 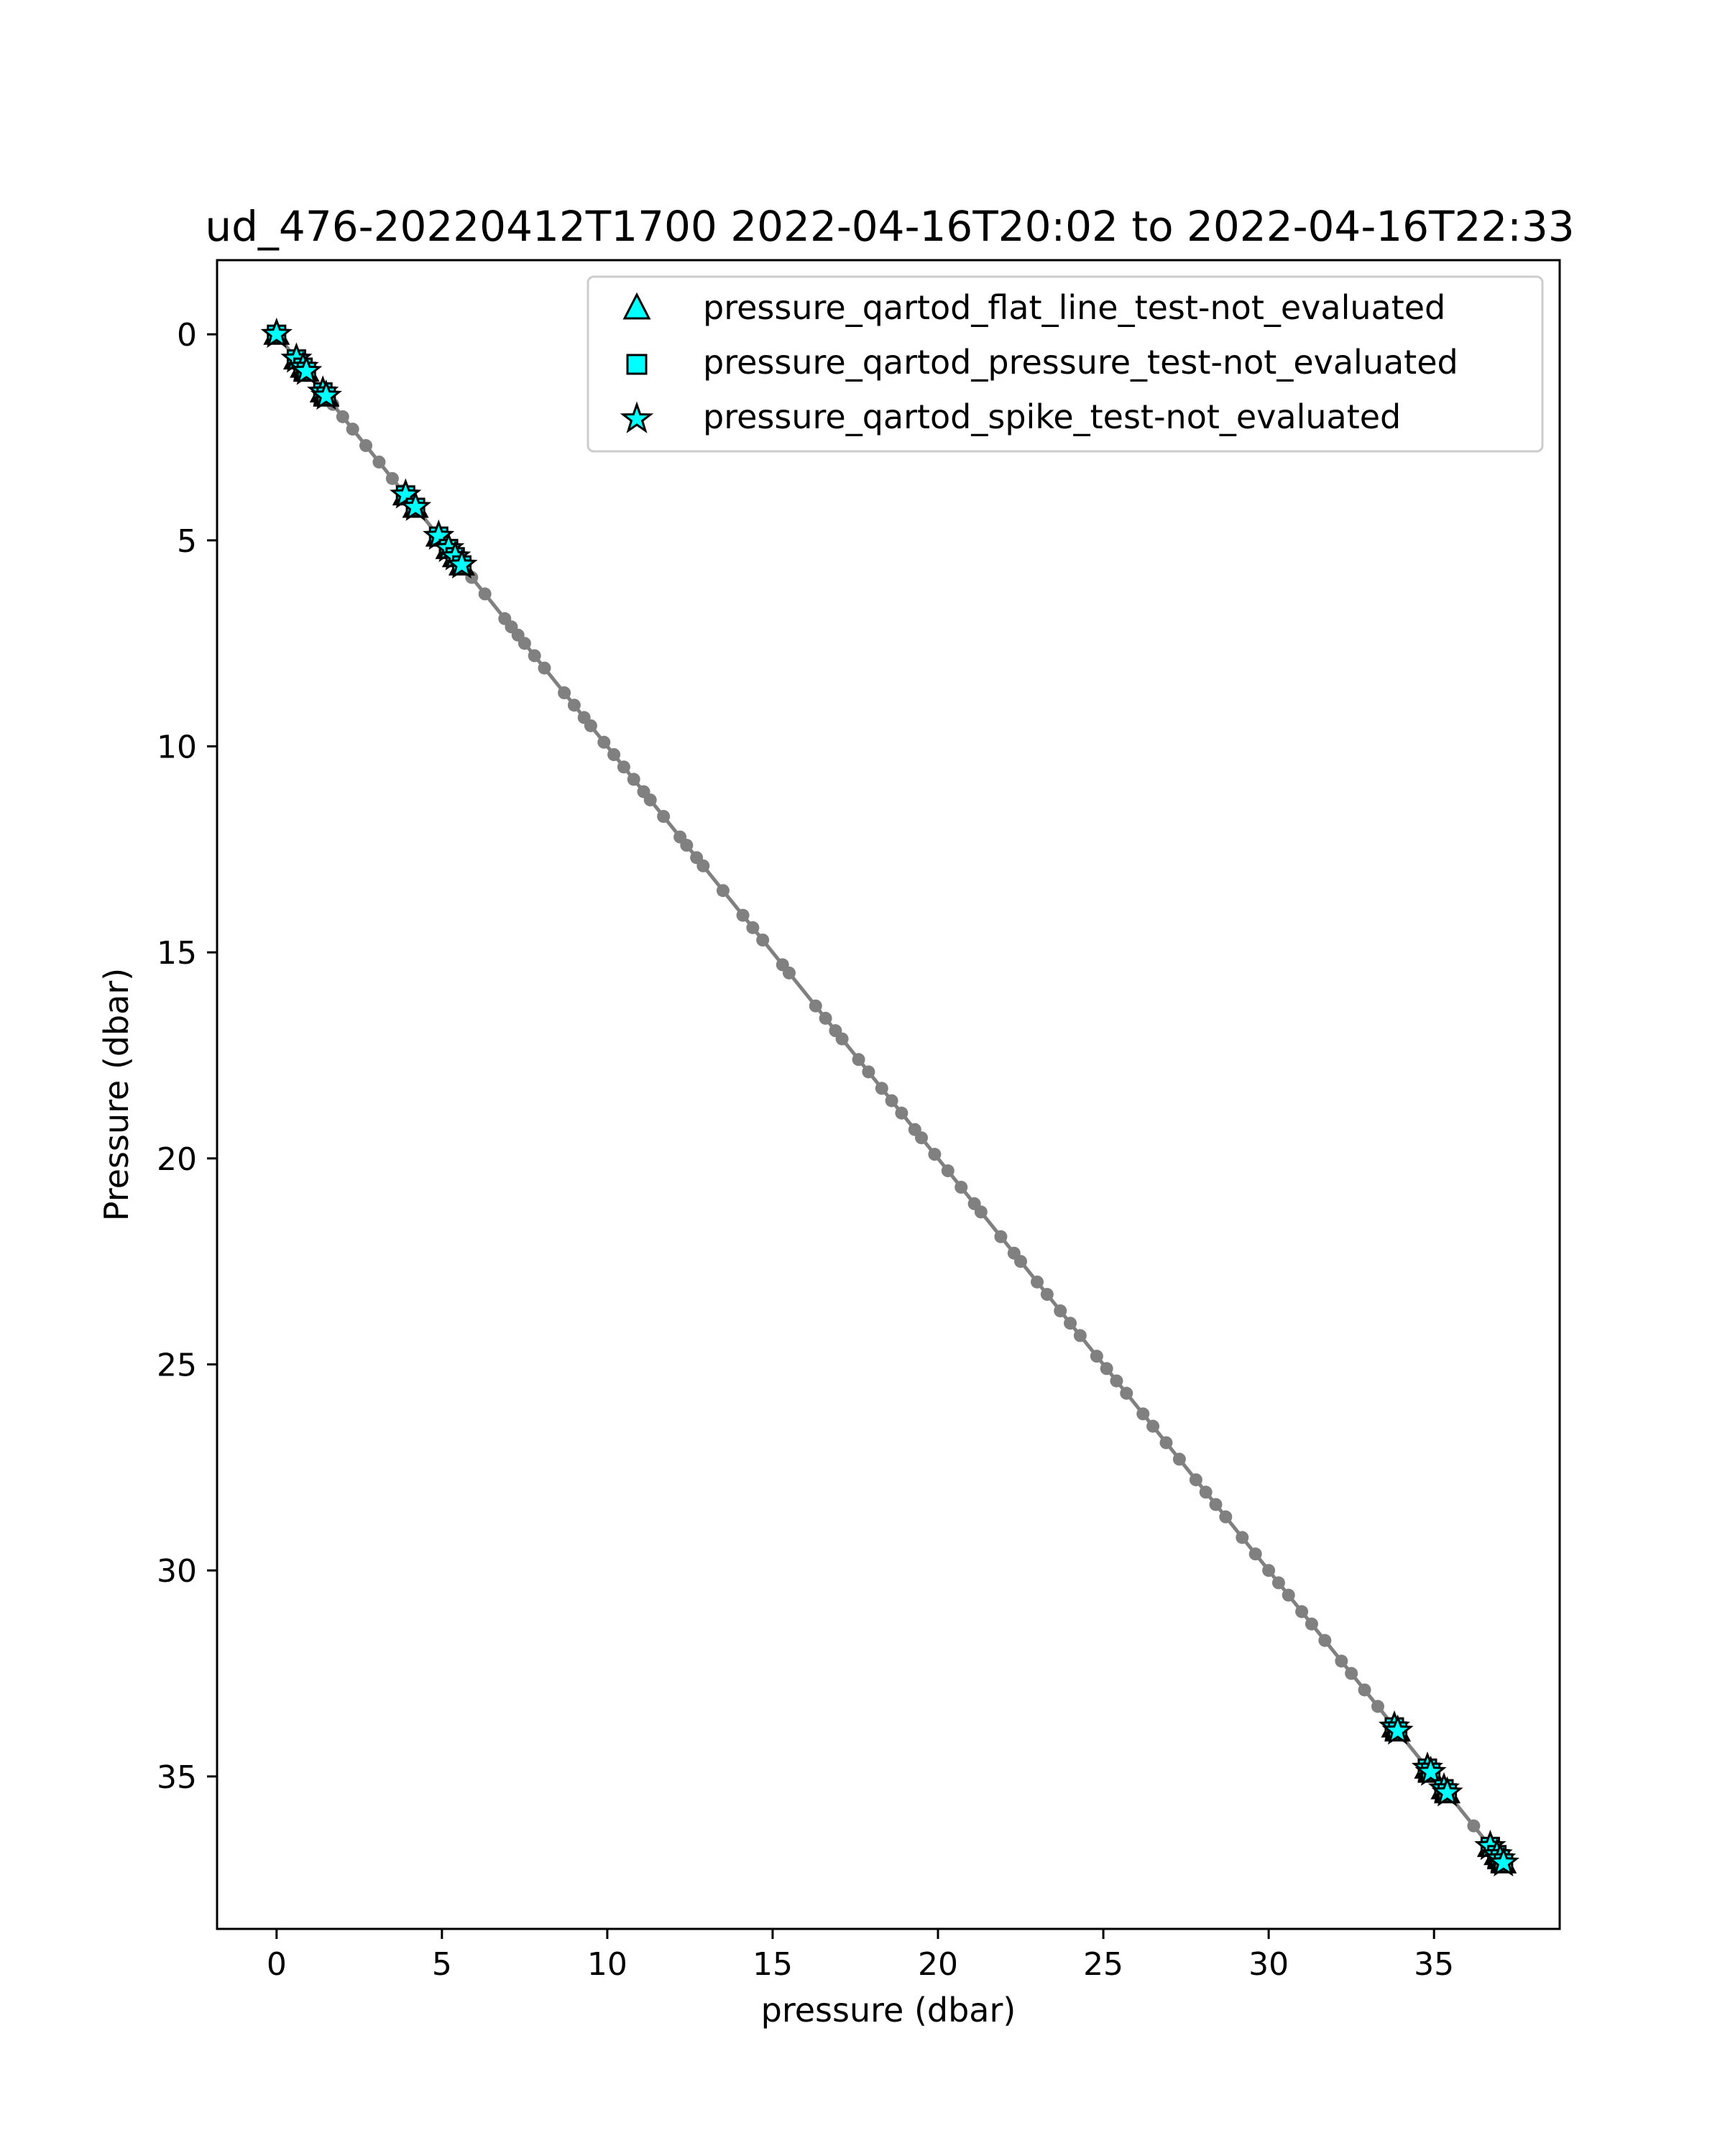 I want to click on x-axis-label: pressure (dbar), so click(x=888, y=2011).